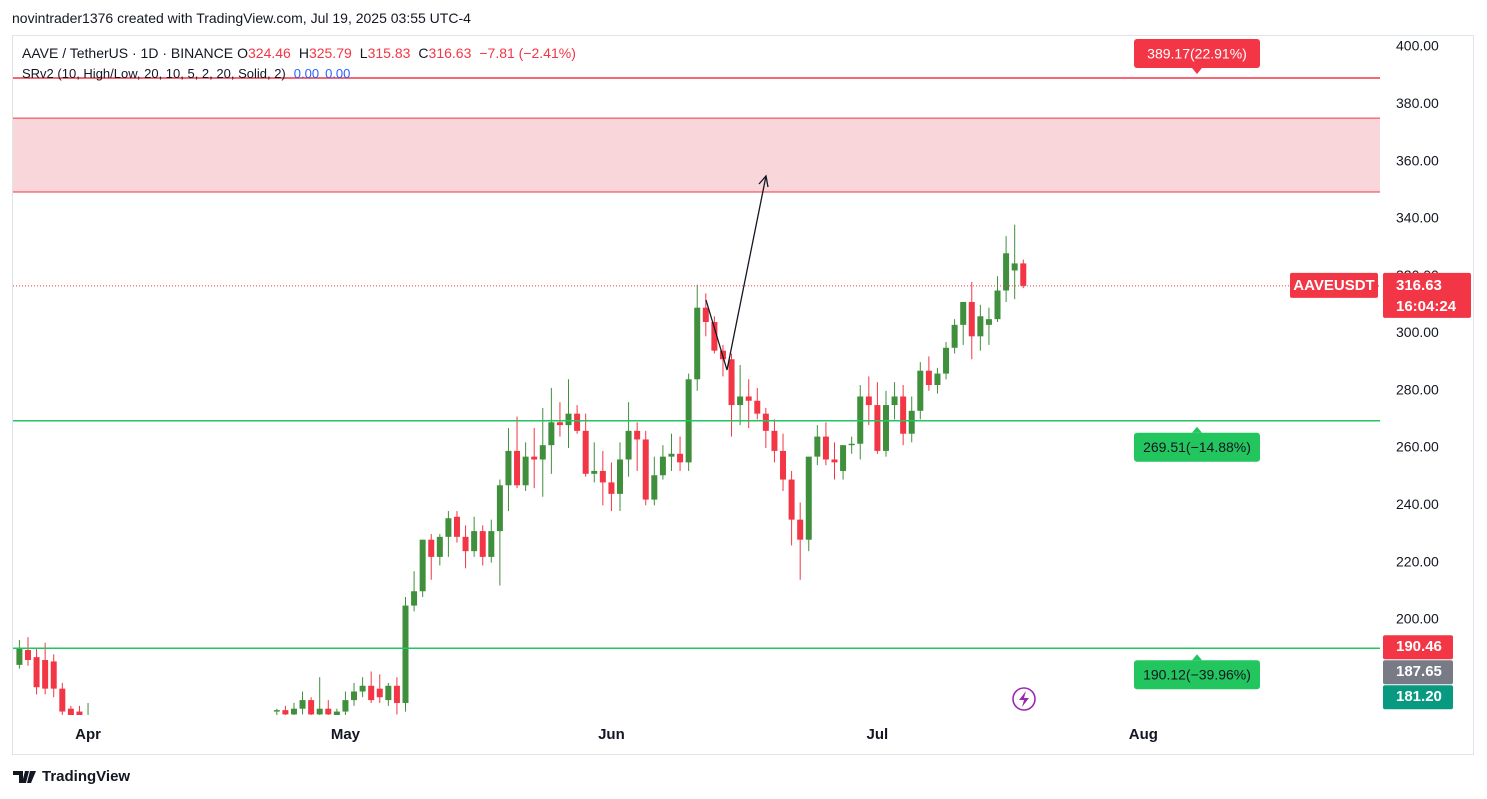 Image resolution: width=1487 pixels, height=799 pixels. I want to click on x-tick-label: Apr, so click(88, 734).